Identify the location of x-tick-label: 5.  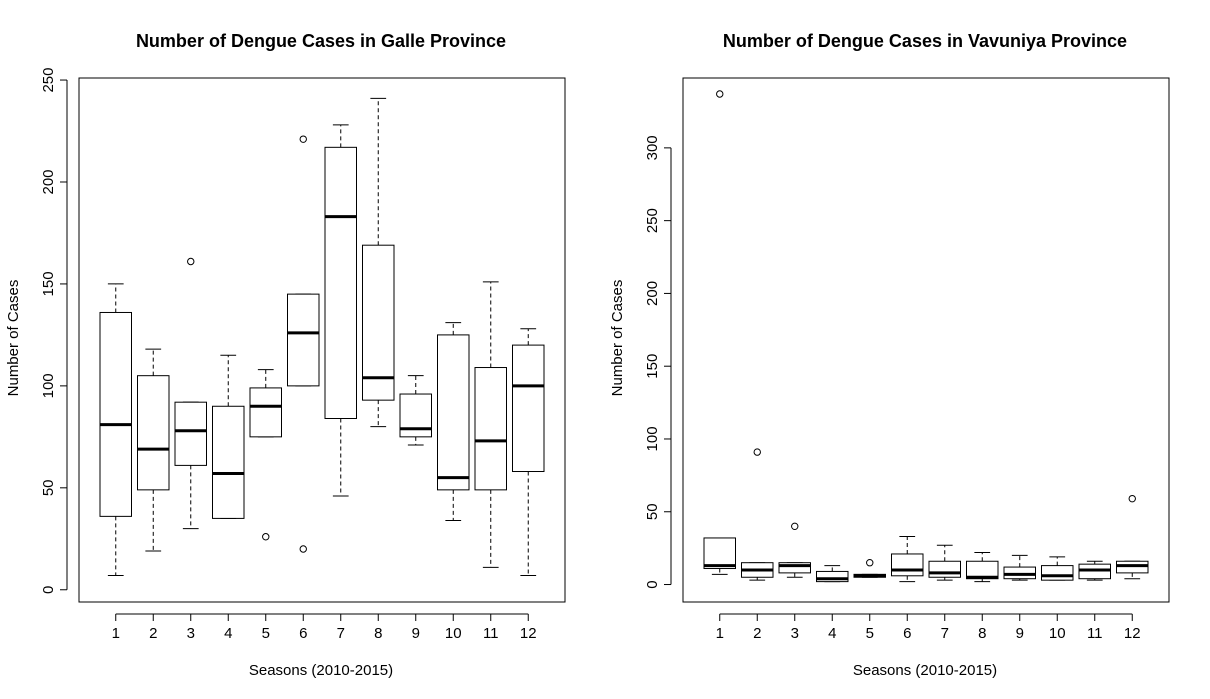
(266, 633).